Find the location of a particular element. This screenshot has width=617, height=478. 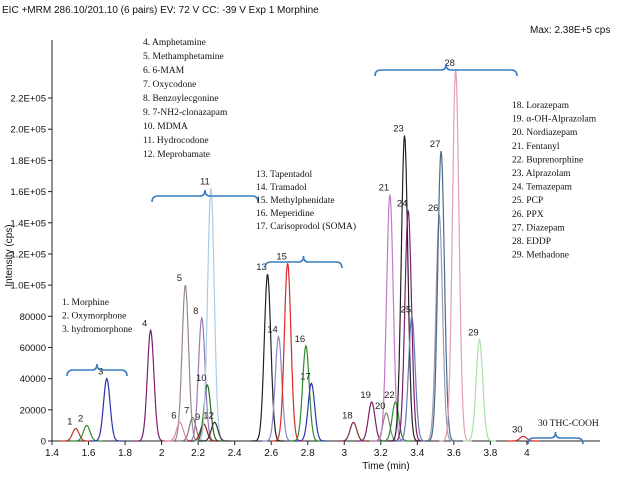

y-tick-label: 1.0E+05 is located at coordinates (28, 286).